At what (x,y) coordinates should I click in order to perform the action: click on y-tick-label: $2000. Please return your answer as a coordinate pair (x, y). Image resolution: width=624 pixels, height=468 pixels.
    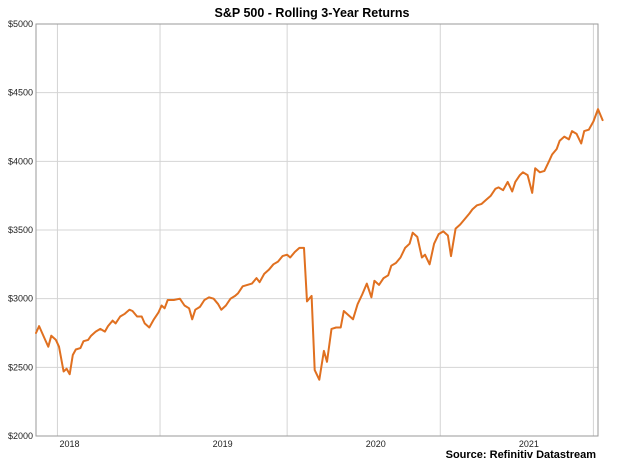
    Looking at the image, I should click on (20, 436).